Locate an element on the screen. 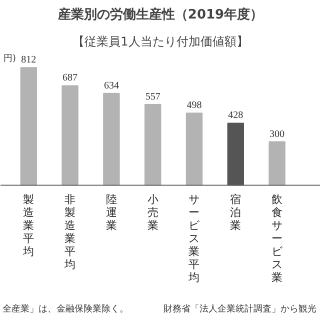  x-tick-label: 製造業平均 is located at coordinates (28, 225).